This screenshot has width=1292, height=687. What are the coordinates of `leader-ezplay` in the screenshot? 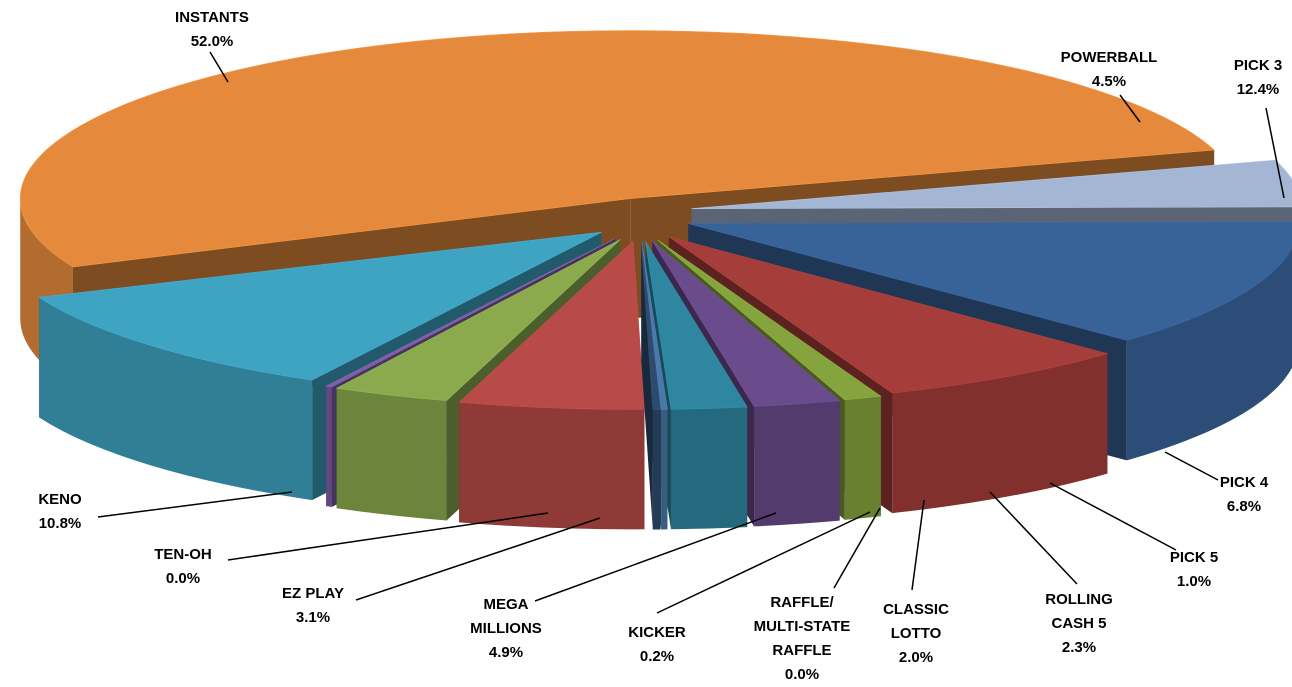 It's located at (478, 559).